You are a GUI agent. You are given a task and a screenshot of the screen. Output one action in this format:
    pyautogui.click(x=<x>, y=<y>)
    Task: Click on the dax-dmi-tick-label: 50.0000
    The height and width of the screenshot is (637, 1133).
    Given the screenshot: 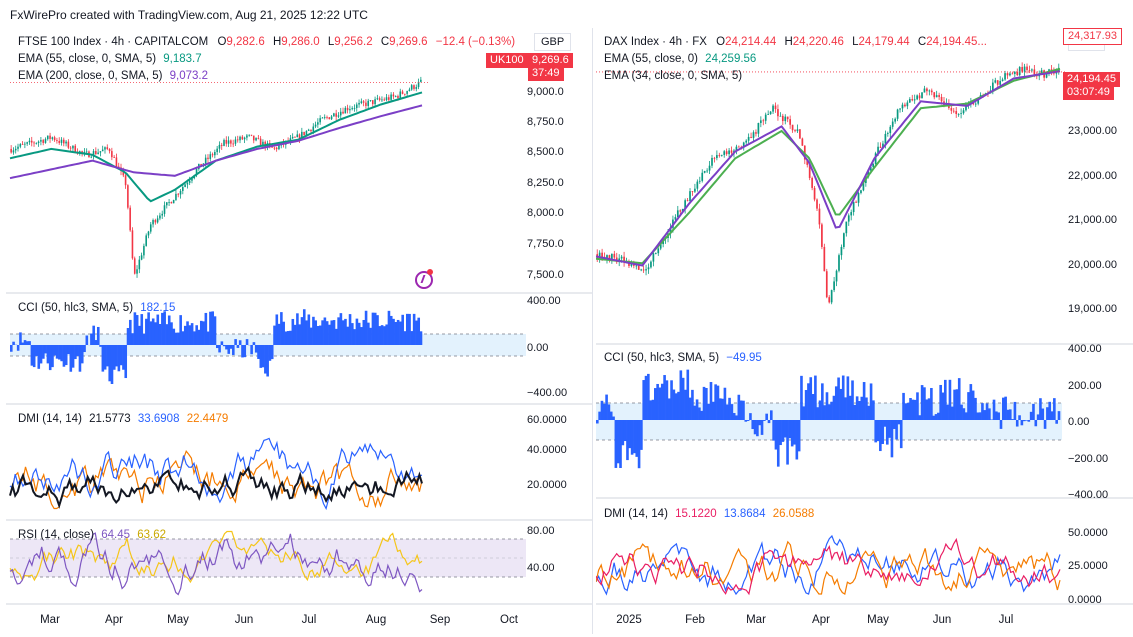 What is the action you would take?
    pyautogui.click(x=1088, y=533)
    